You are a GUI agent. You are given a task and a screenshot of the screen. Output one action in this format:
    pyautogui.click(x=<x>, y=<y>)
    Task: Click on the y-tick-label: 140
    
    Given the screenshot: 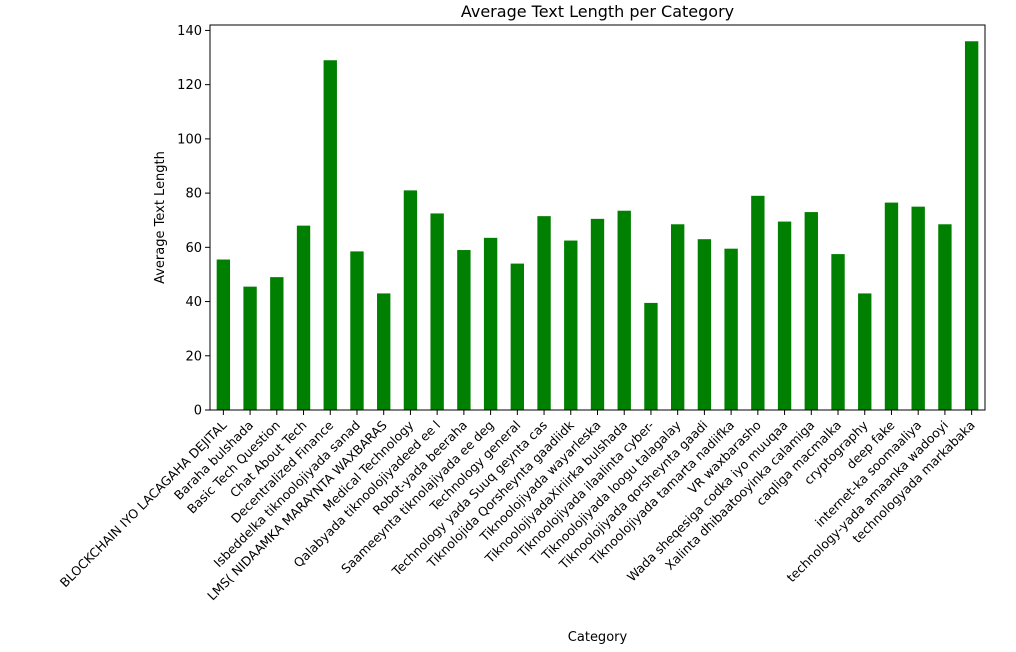 What is the action you would take?
    pyautogui.click(x=189, y=31)
    